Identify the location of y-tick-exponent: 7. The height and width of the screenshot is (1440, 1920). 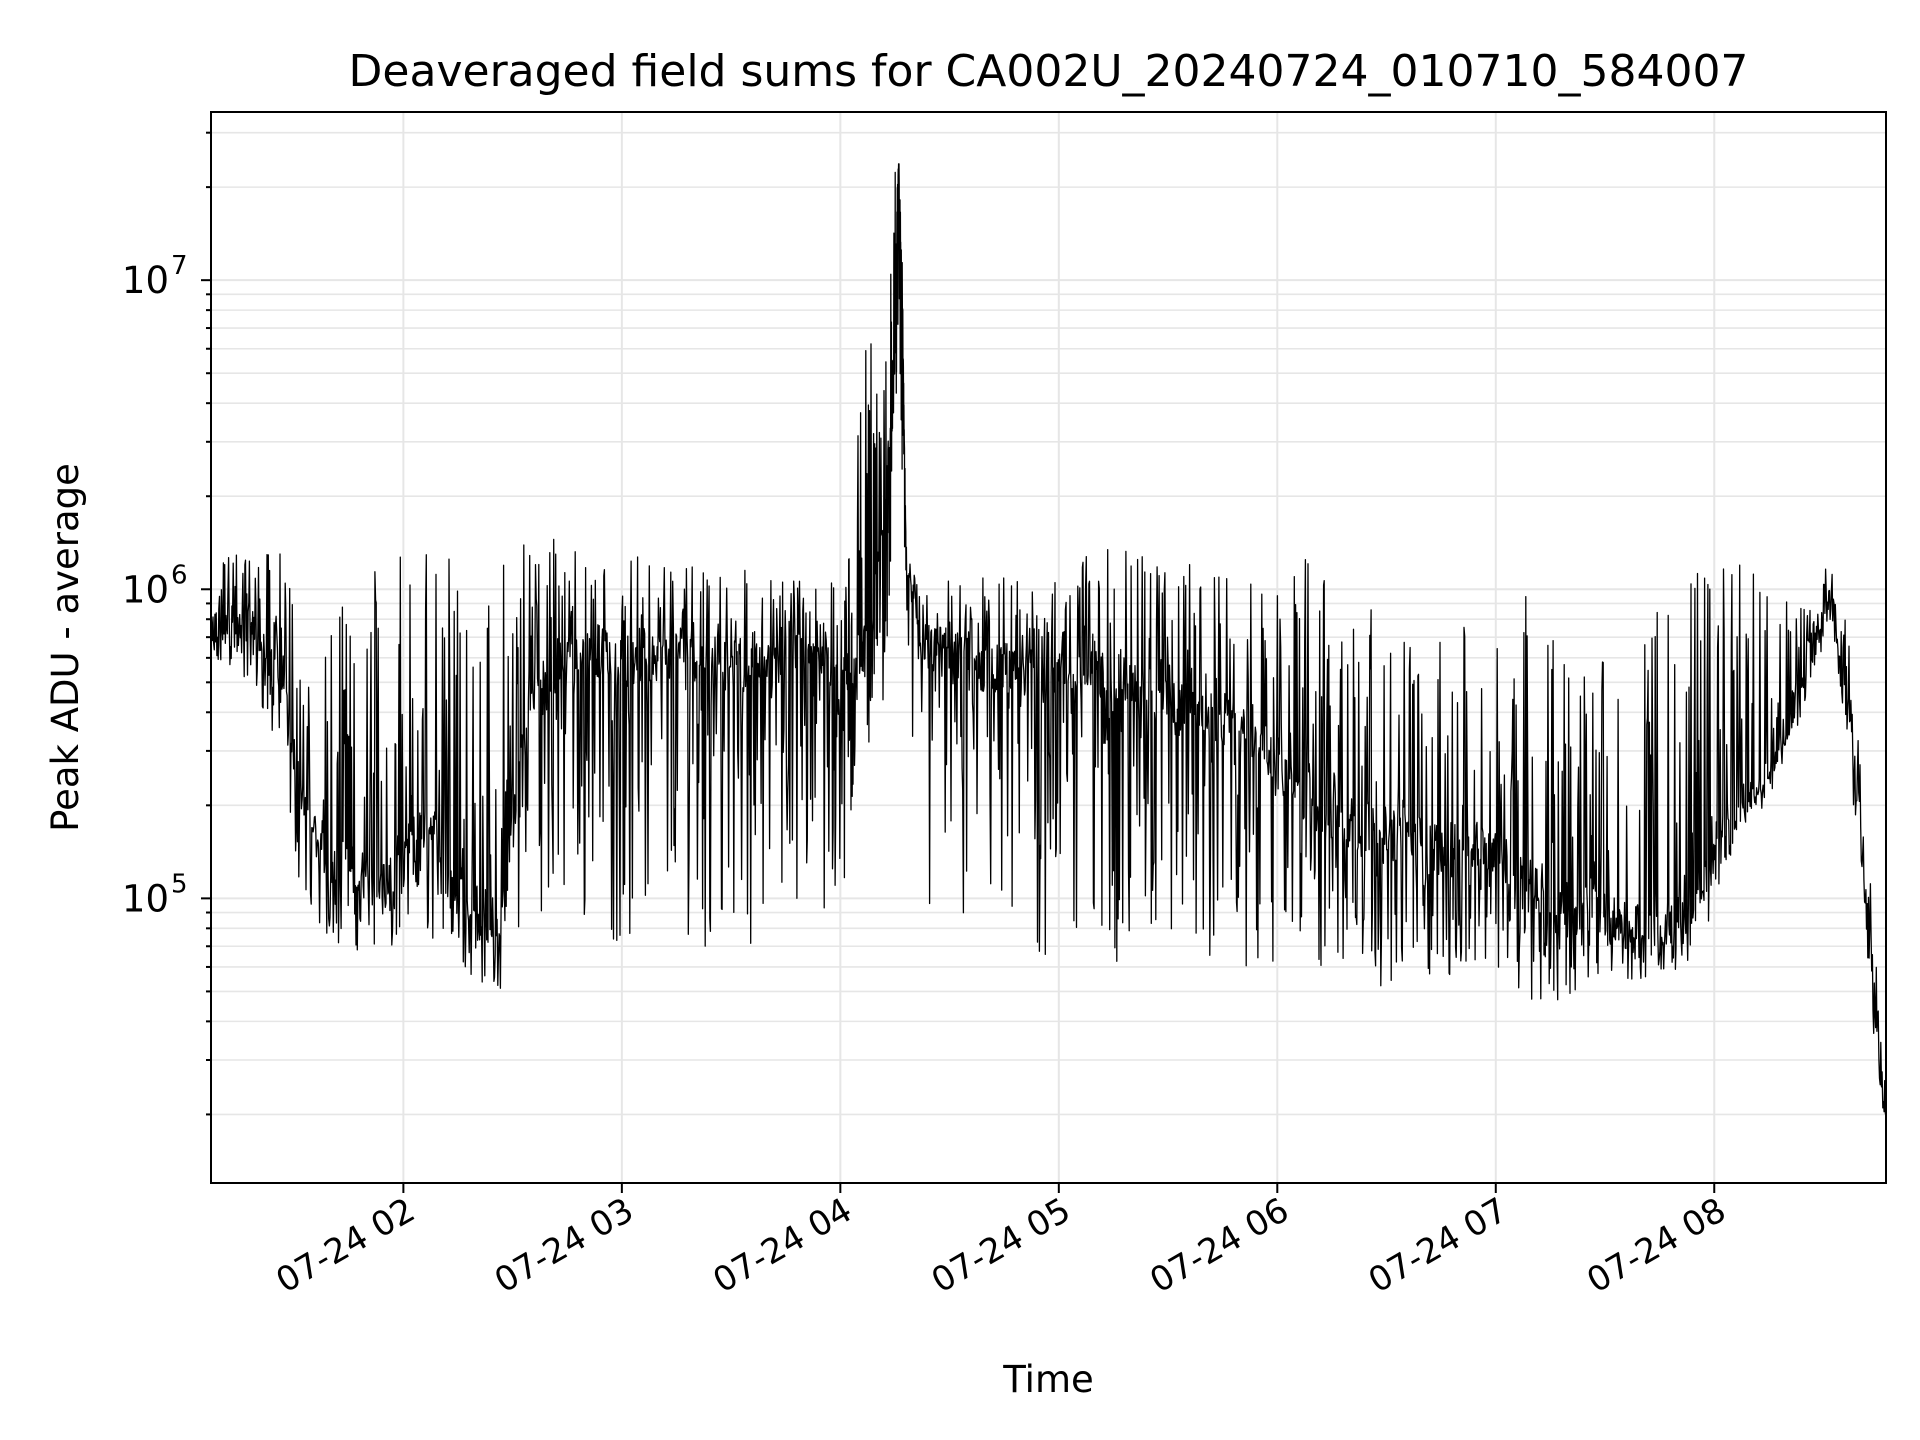
(179, 266).